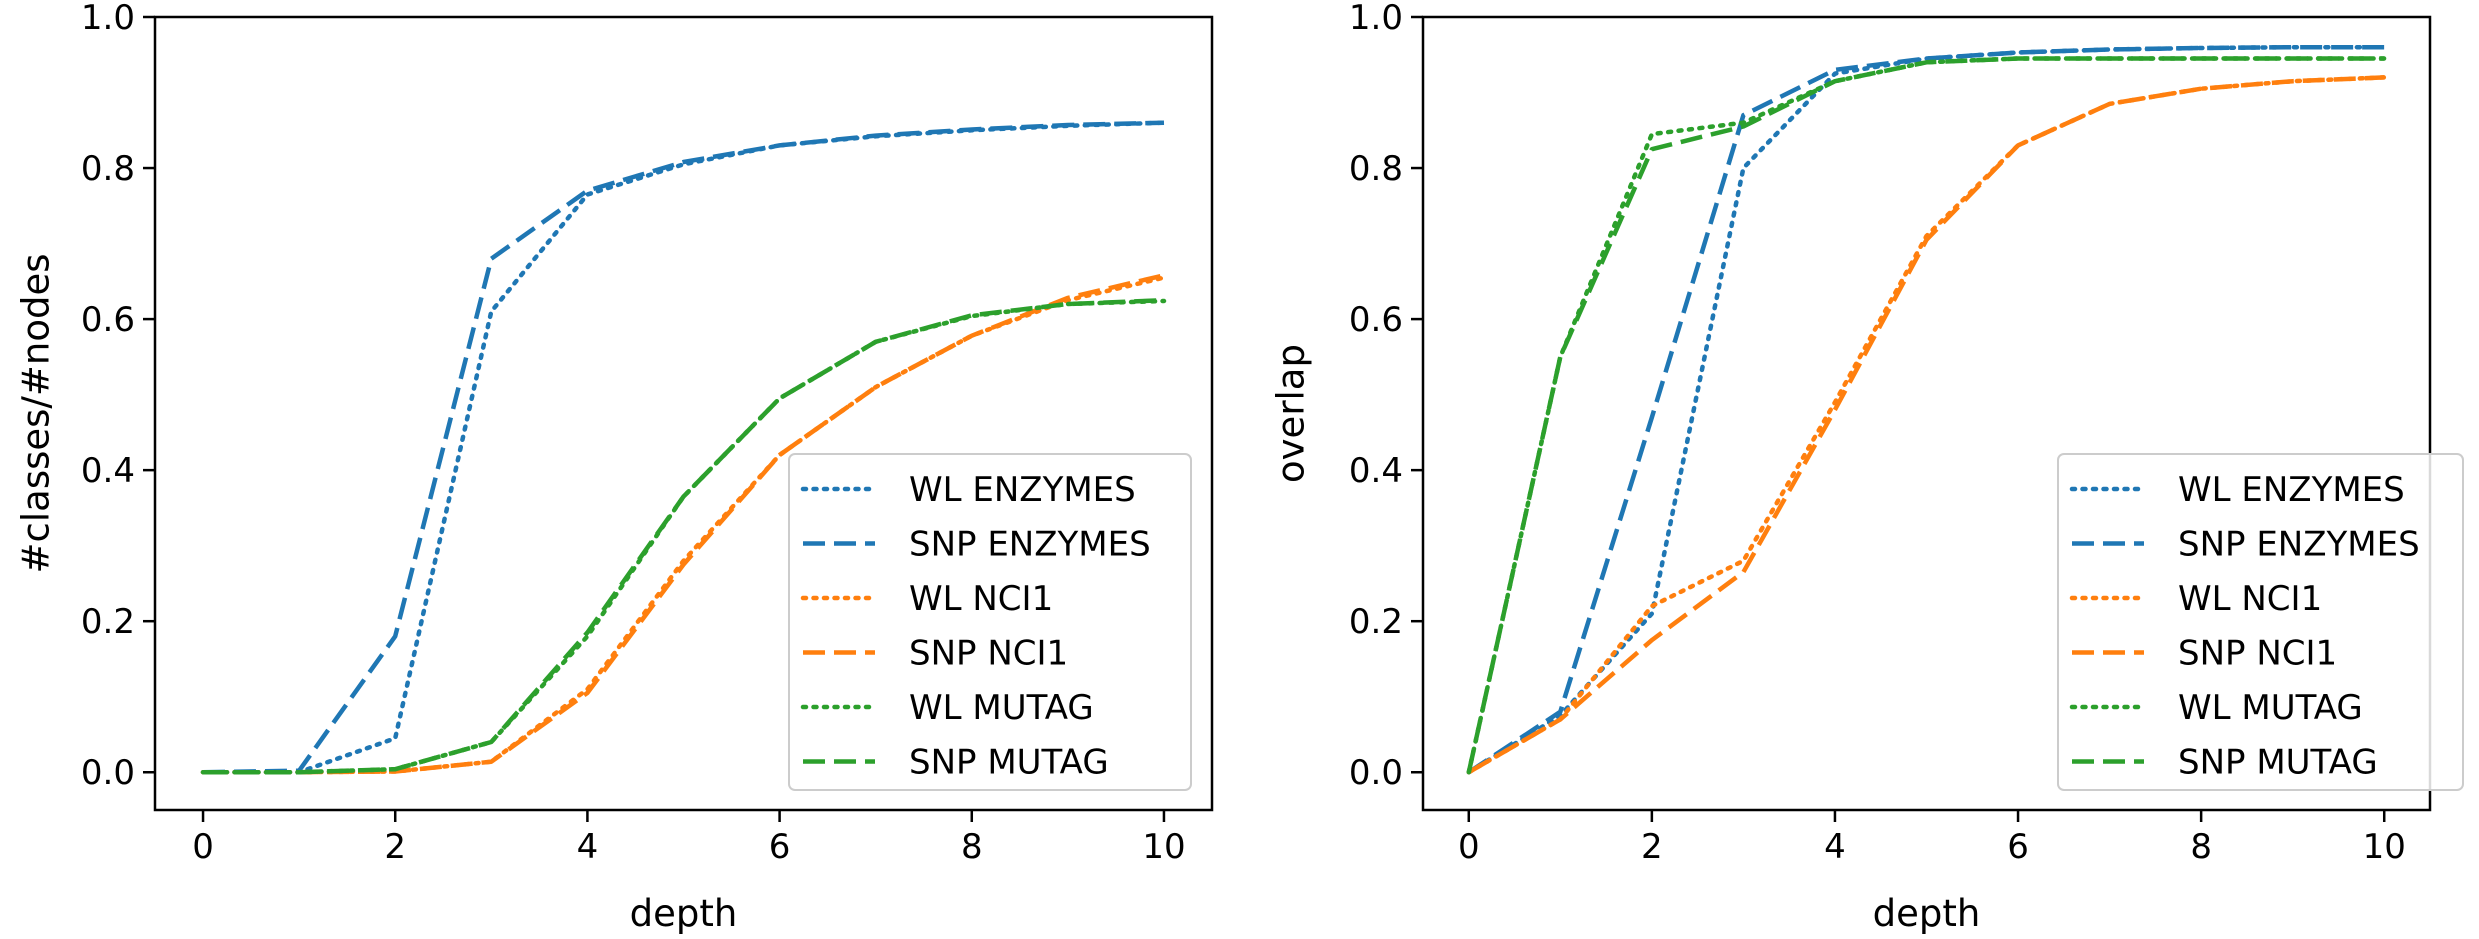 This screenshot has width=2479, height=939. What do you see at coordinates (36, 414) in the screenshot?
I see `y-axis-label: #classes/#nodes` at bounding box center [36, 414].